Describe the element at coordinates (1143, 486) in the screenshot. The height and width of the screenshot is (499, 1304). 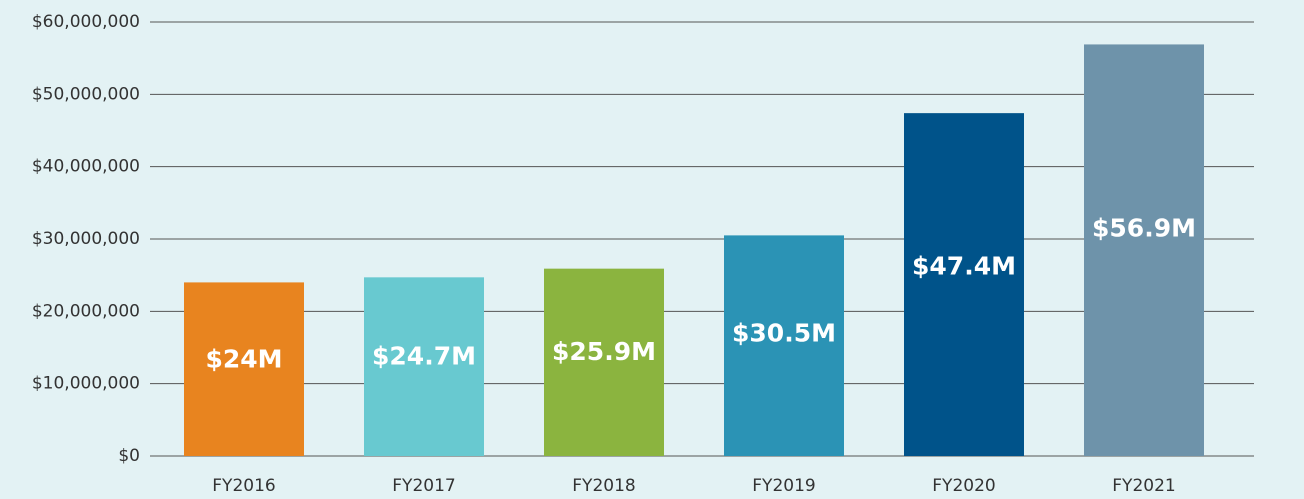
I see `x-tick-label: FY2021` at that location.